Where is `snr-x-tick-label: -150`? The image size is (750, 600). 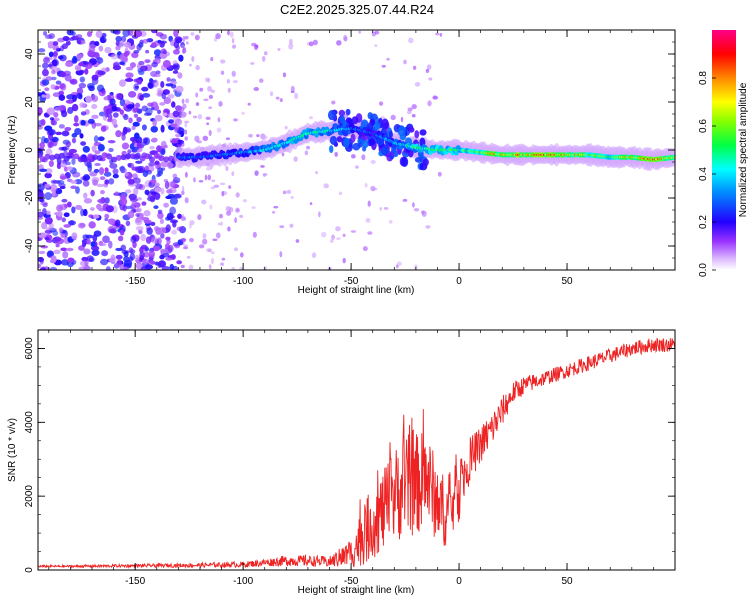 snr-x-tick-label: -150 is located at coordinates (135, 581).